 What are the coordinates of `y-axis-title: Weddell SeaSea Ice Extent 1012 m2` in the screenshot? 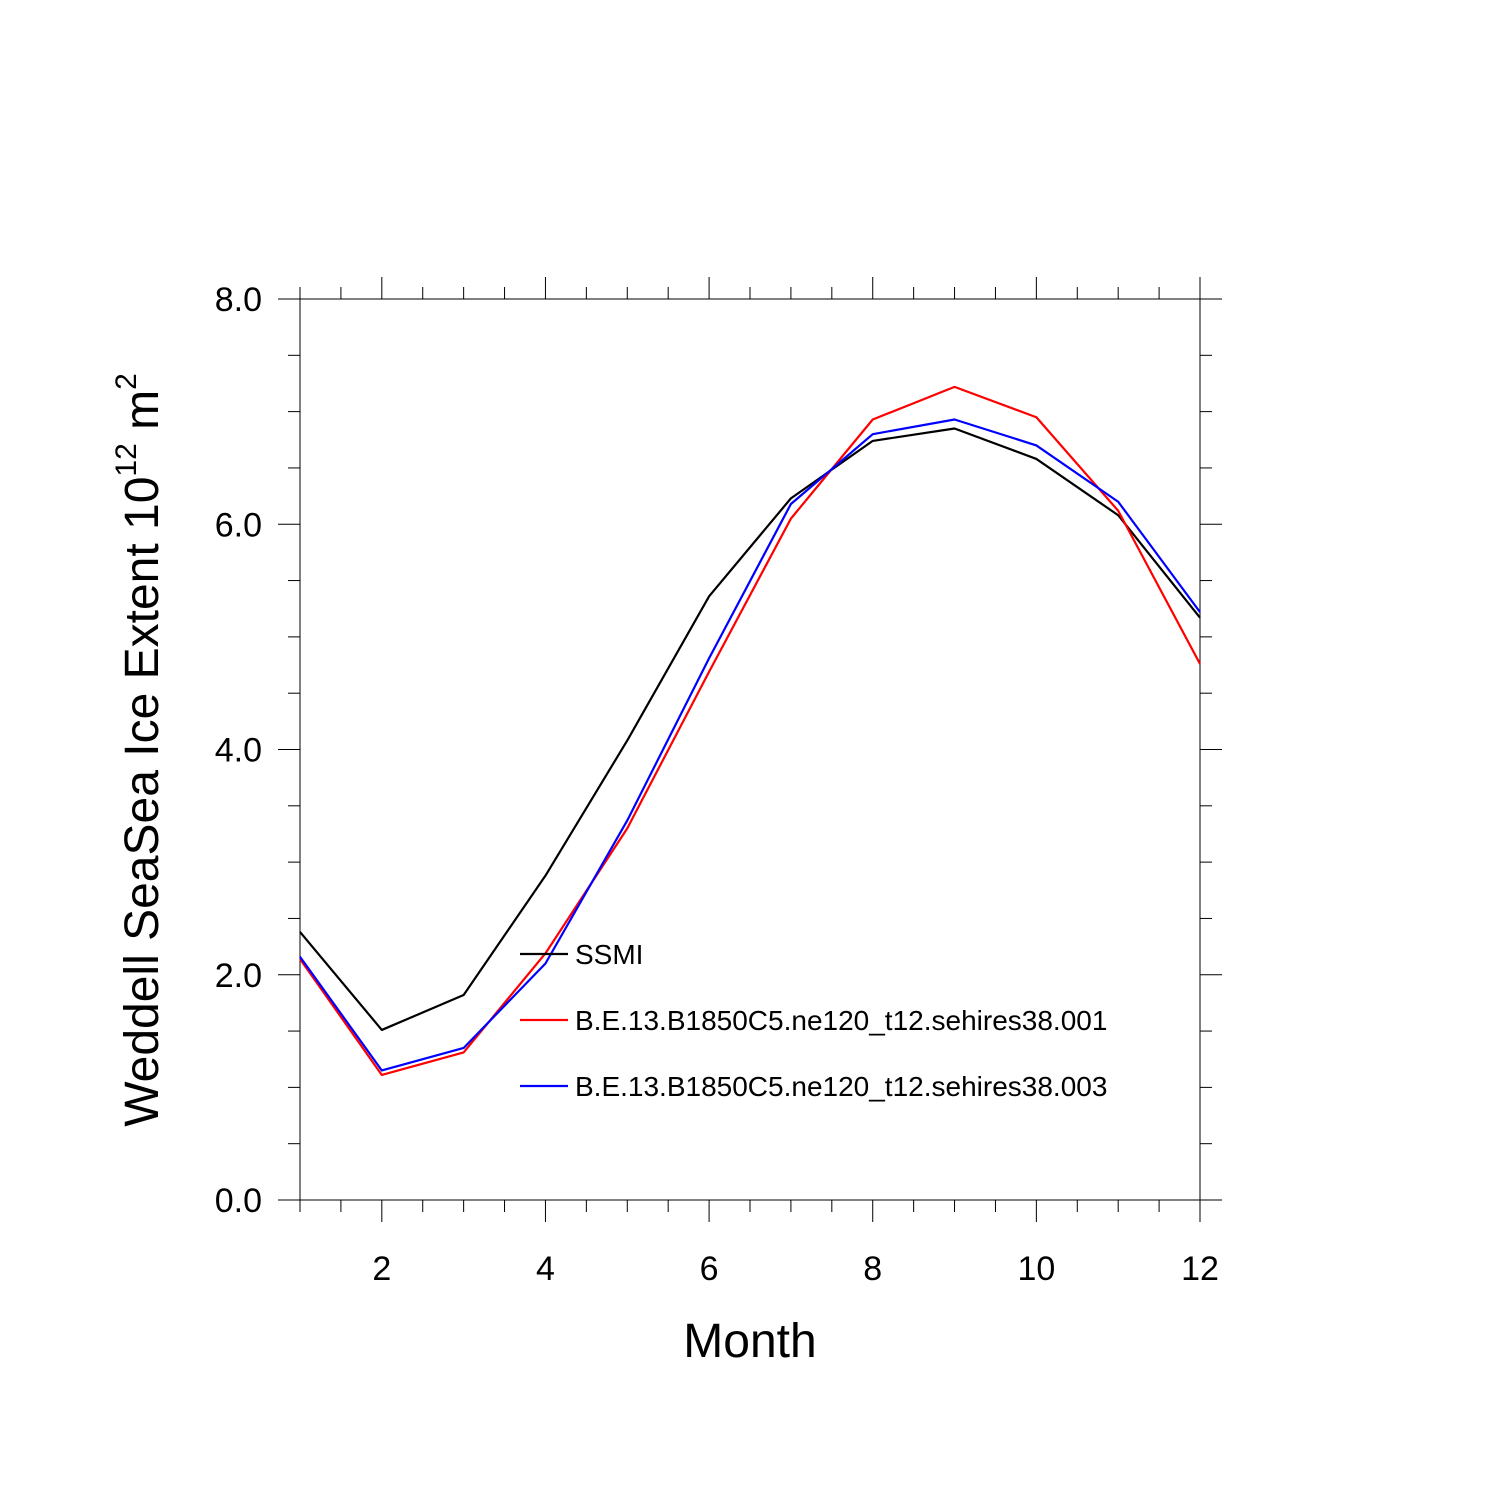 It's located at (139, 750).